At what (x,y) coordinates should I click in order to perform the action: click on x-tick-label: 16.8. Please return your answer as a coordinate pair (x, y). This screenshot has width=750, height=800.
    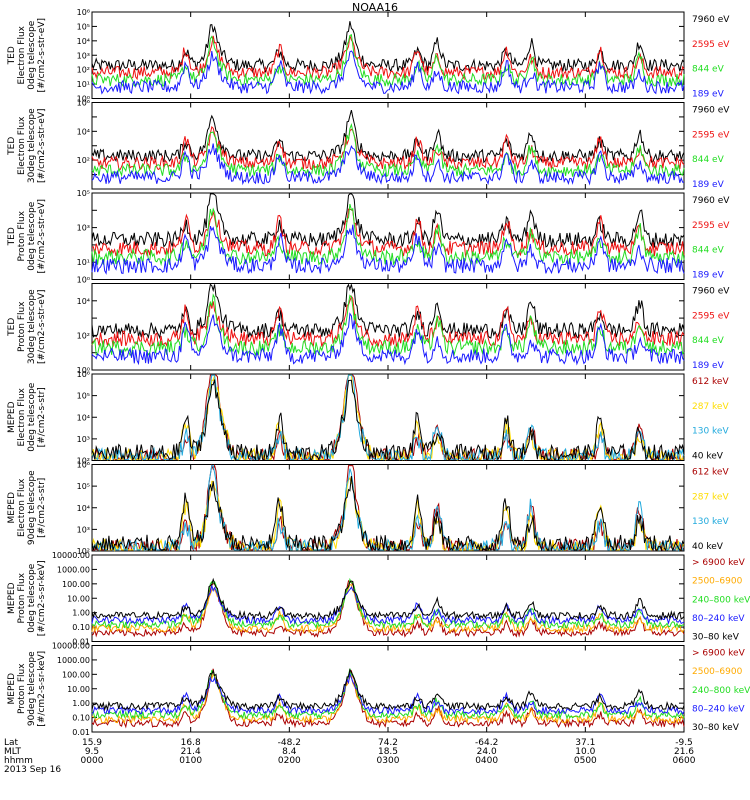
    Looking at the image, I should click on (191, 743).